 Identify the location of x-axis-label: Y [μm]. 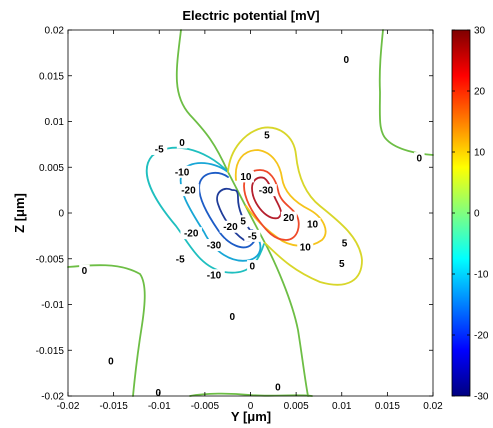
(251, 416).